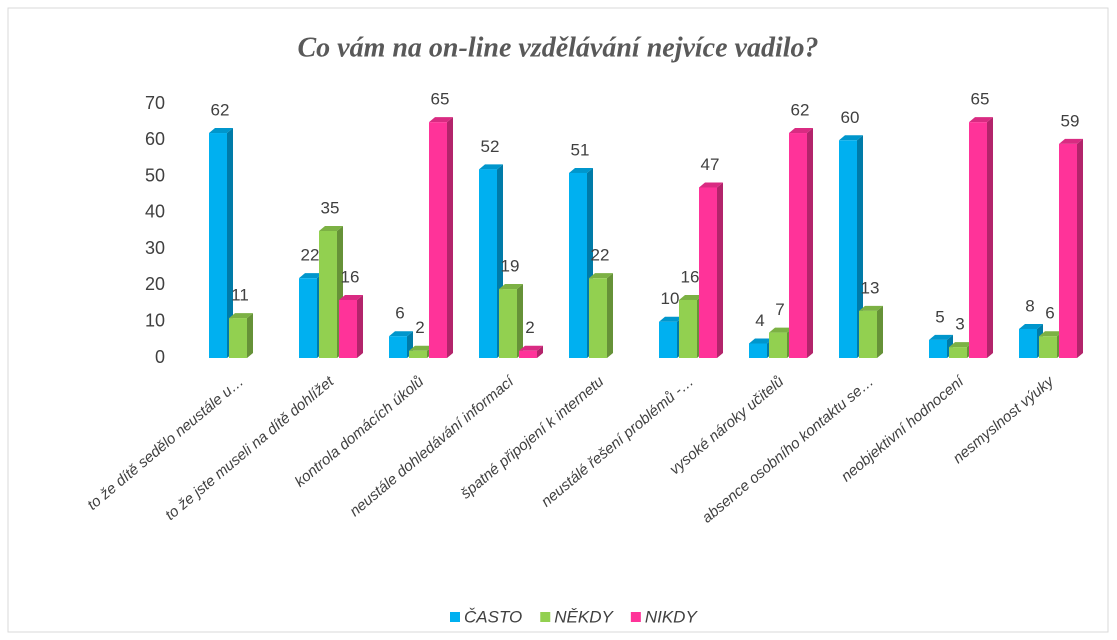 The height and width of the screenshot is (640, 1117). What do you see at coordinates (529, 327) in the screenshot?
I see `value-label: 2` at bounding box center [529, 327].